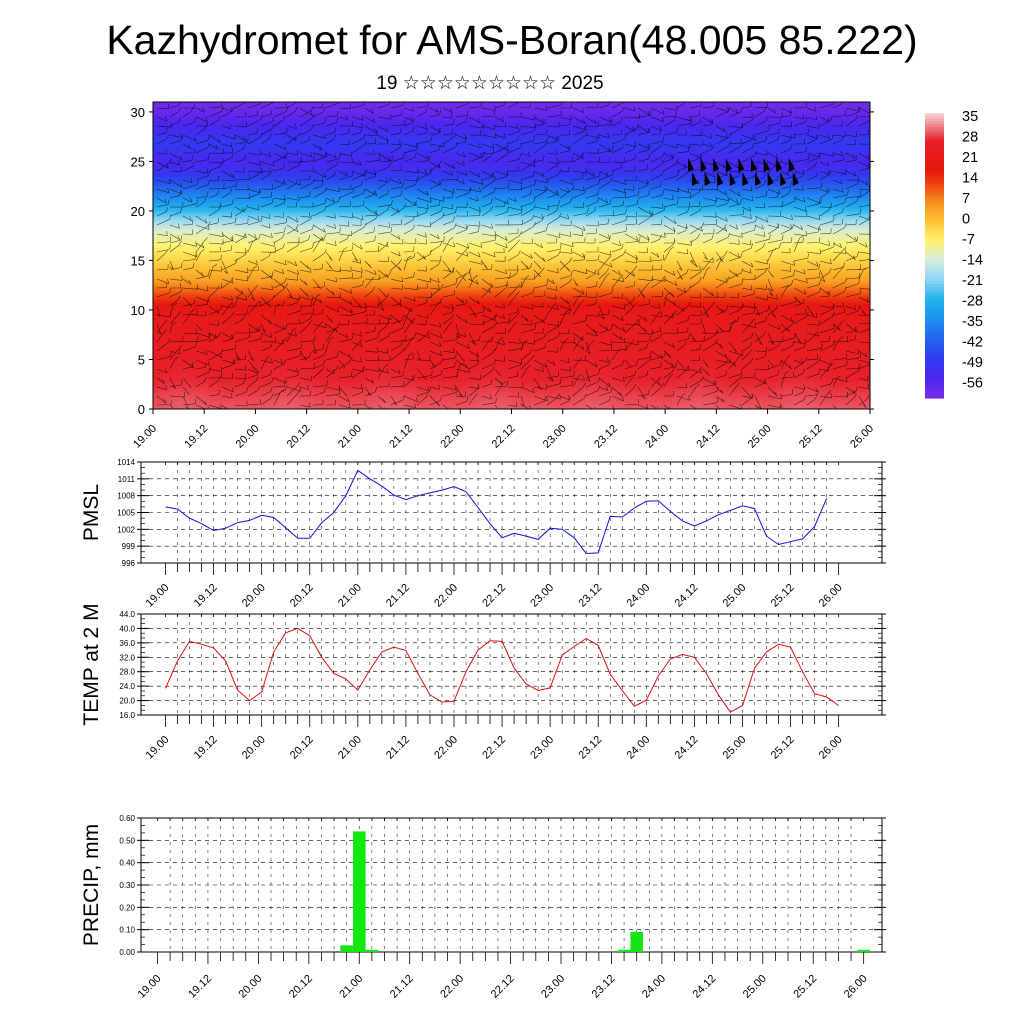 The image size is (1024, 1024). Describe the element at coordinates (158, 596) in the screenshot. I see `x-tick-label: 19.00` at that location.